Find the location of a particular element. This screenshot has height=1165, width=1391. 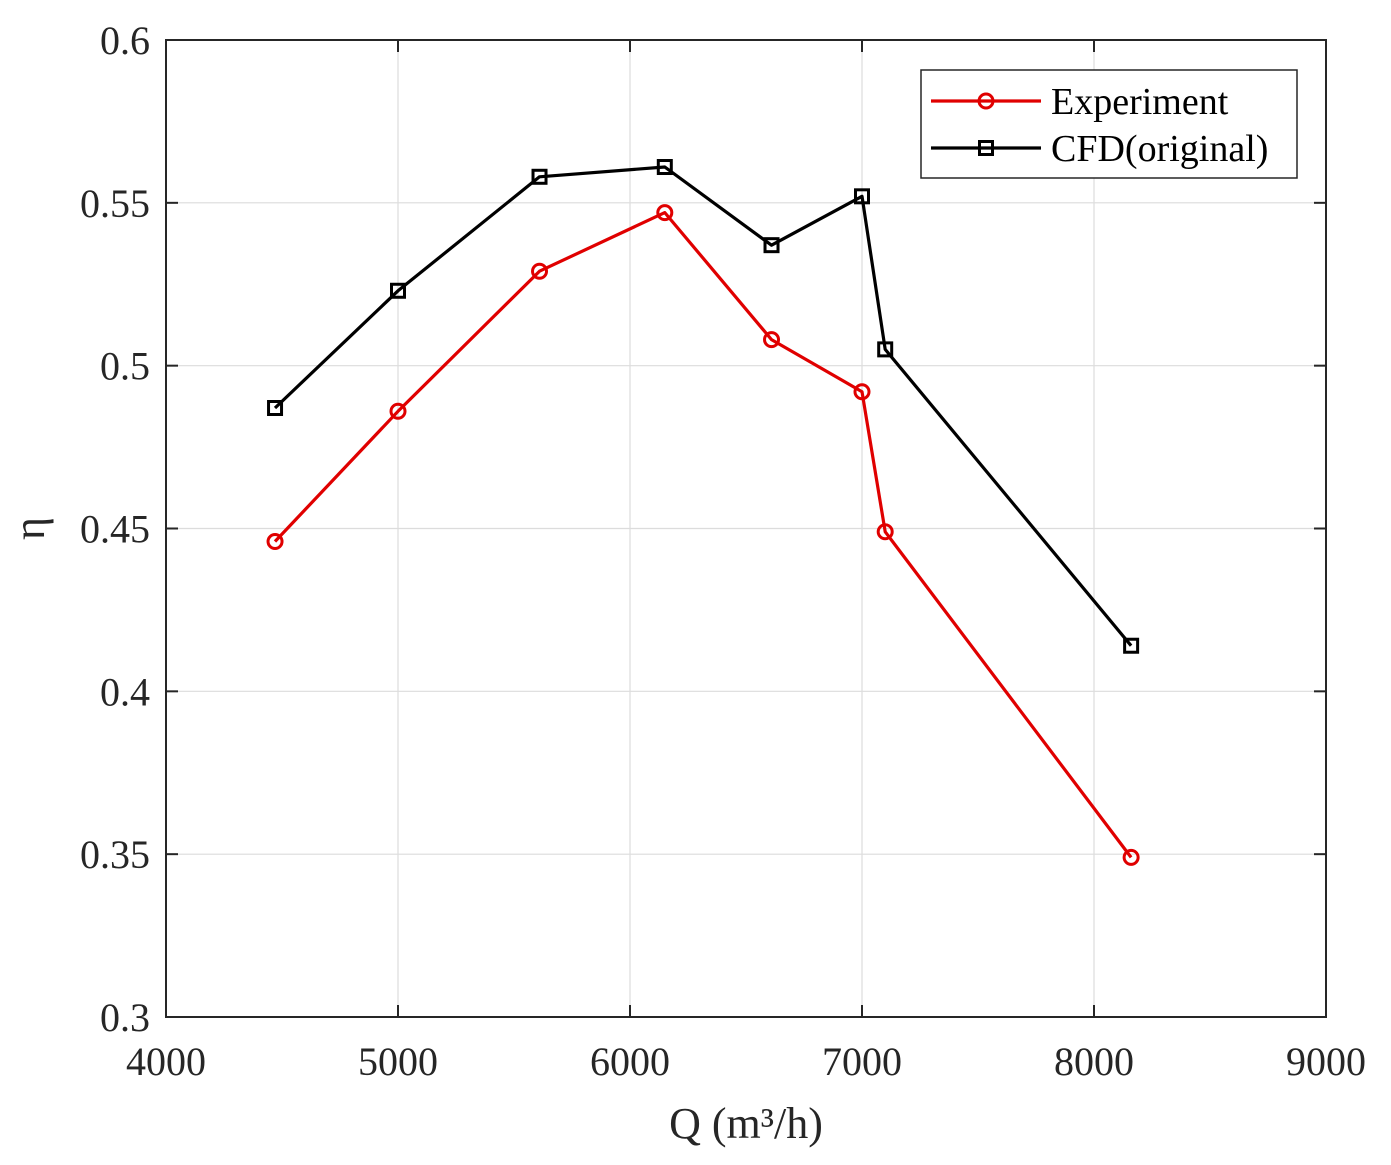

y-tick-label: 0.45 is located at coordinates (115, 529).